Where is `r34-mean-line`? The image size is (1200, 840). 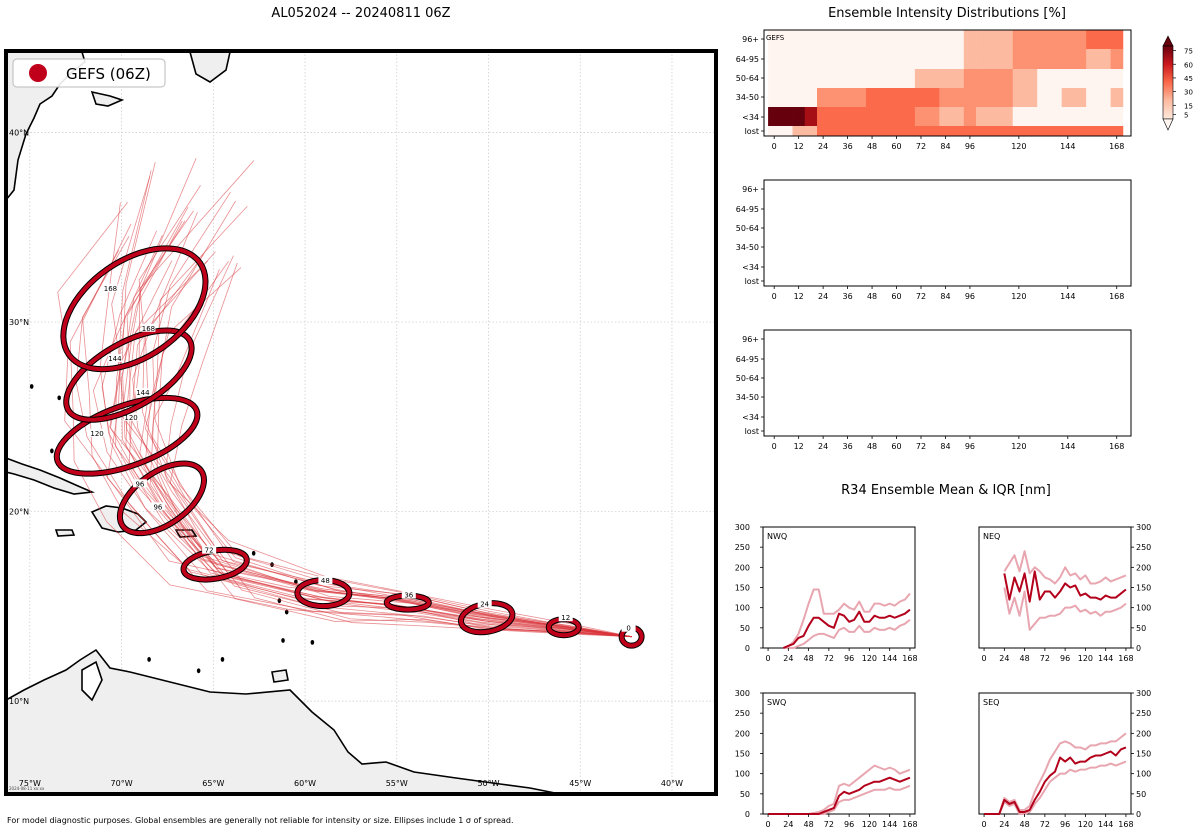 r34-mean-line is located at coordinates (1055, 780).